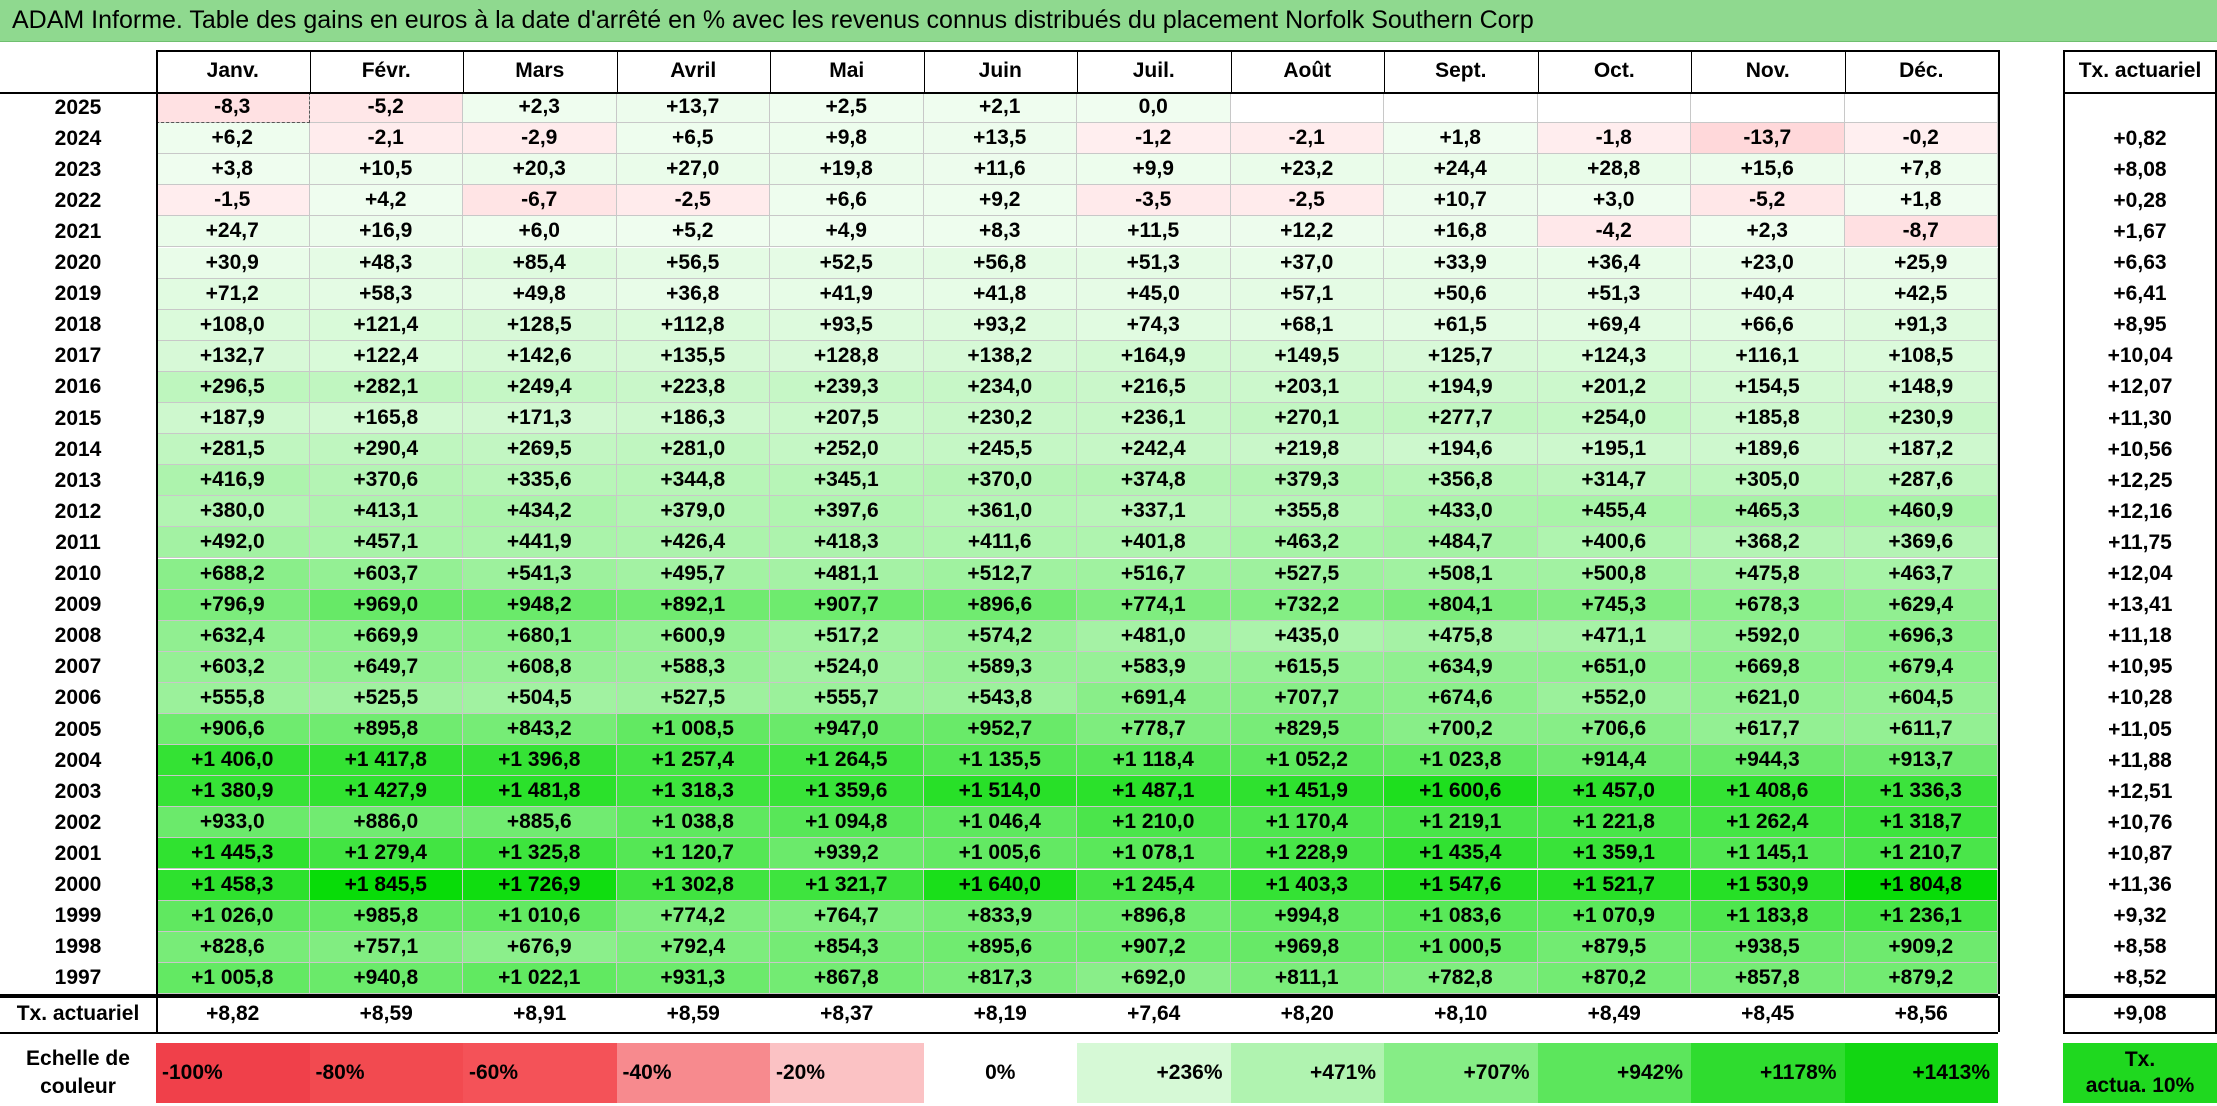 This screenshot has width=2217, height=1106. Describe the element at coordinates (693, 636) in the screenshot. I see `value-cell: +600,9` at that location.